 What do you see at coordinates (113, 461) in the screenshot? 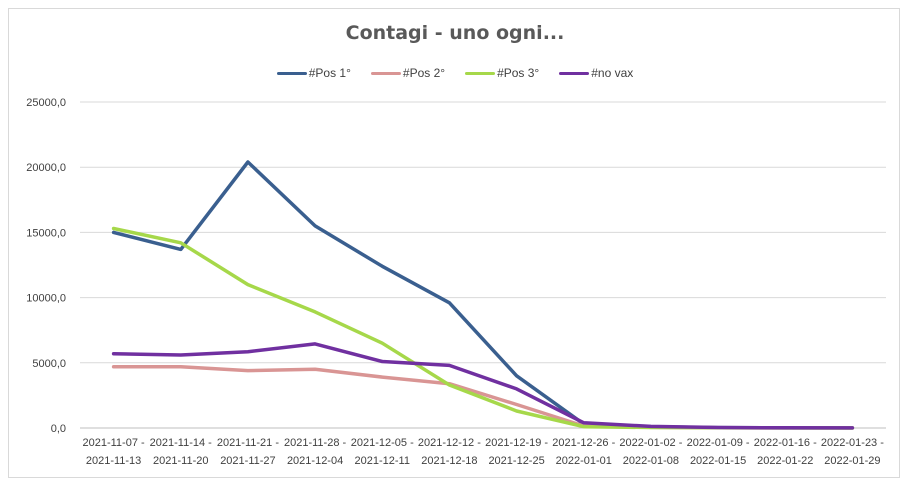
I see `x-tick-label: 2021-11-13` at bounding box center [113, 461].